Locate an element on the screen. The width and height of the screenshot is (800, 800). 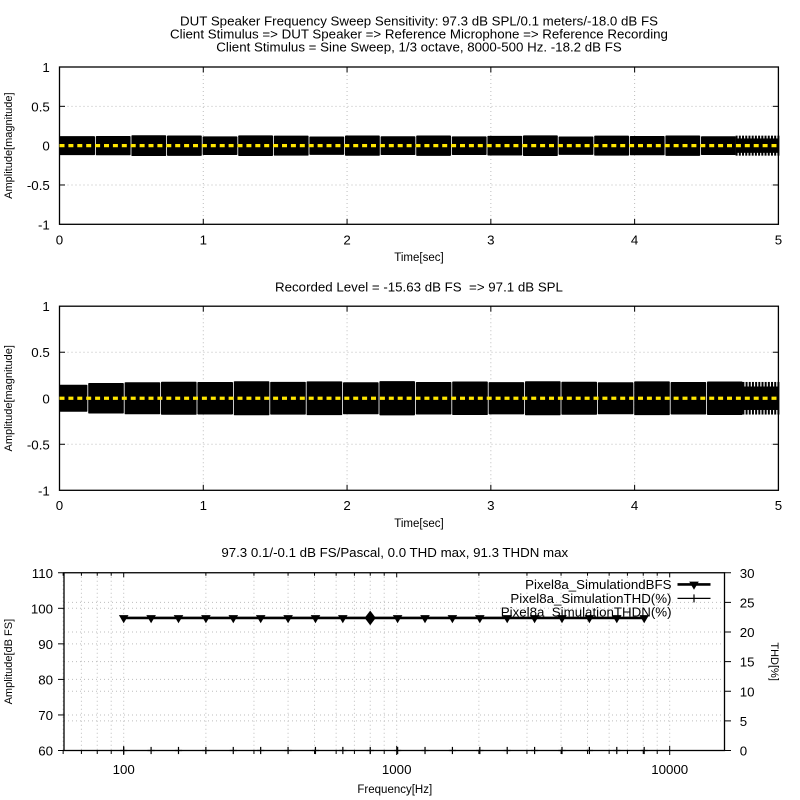
svg-text: Pixel8a_SimulationTHDN(%) is located at coordinates (586, 612).